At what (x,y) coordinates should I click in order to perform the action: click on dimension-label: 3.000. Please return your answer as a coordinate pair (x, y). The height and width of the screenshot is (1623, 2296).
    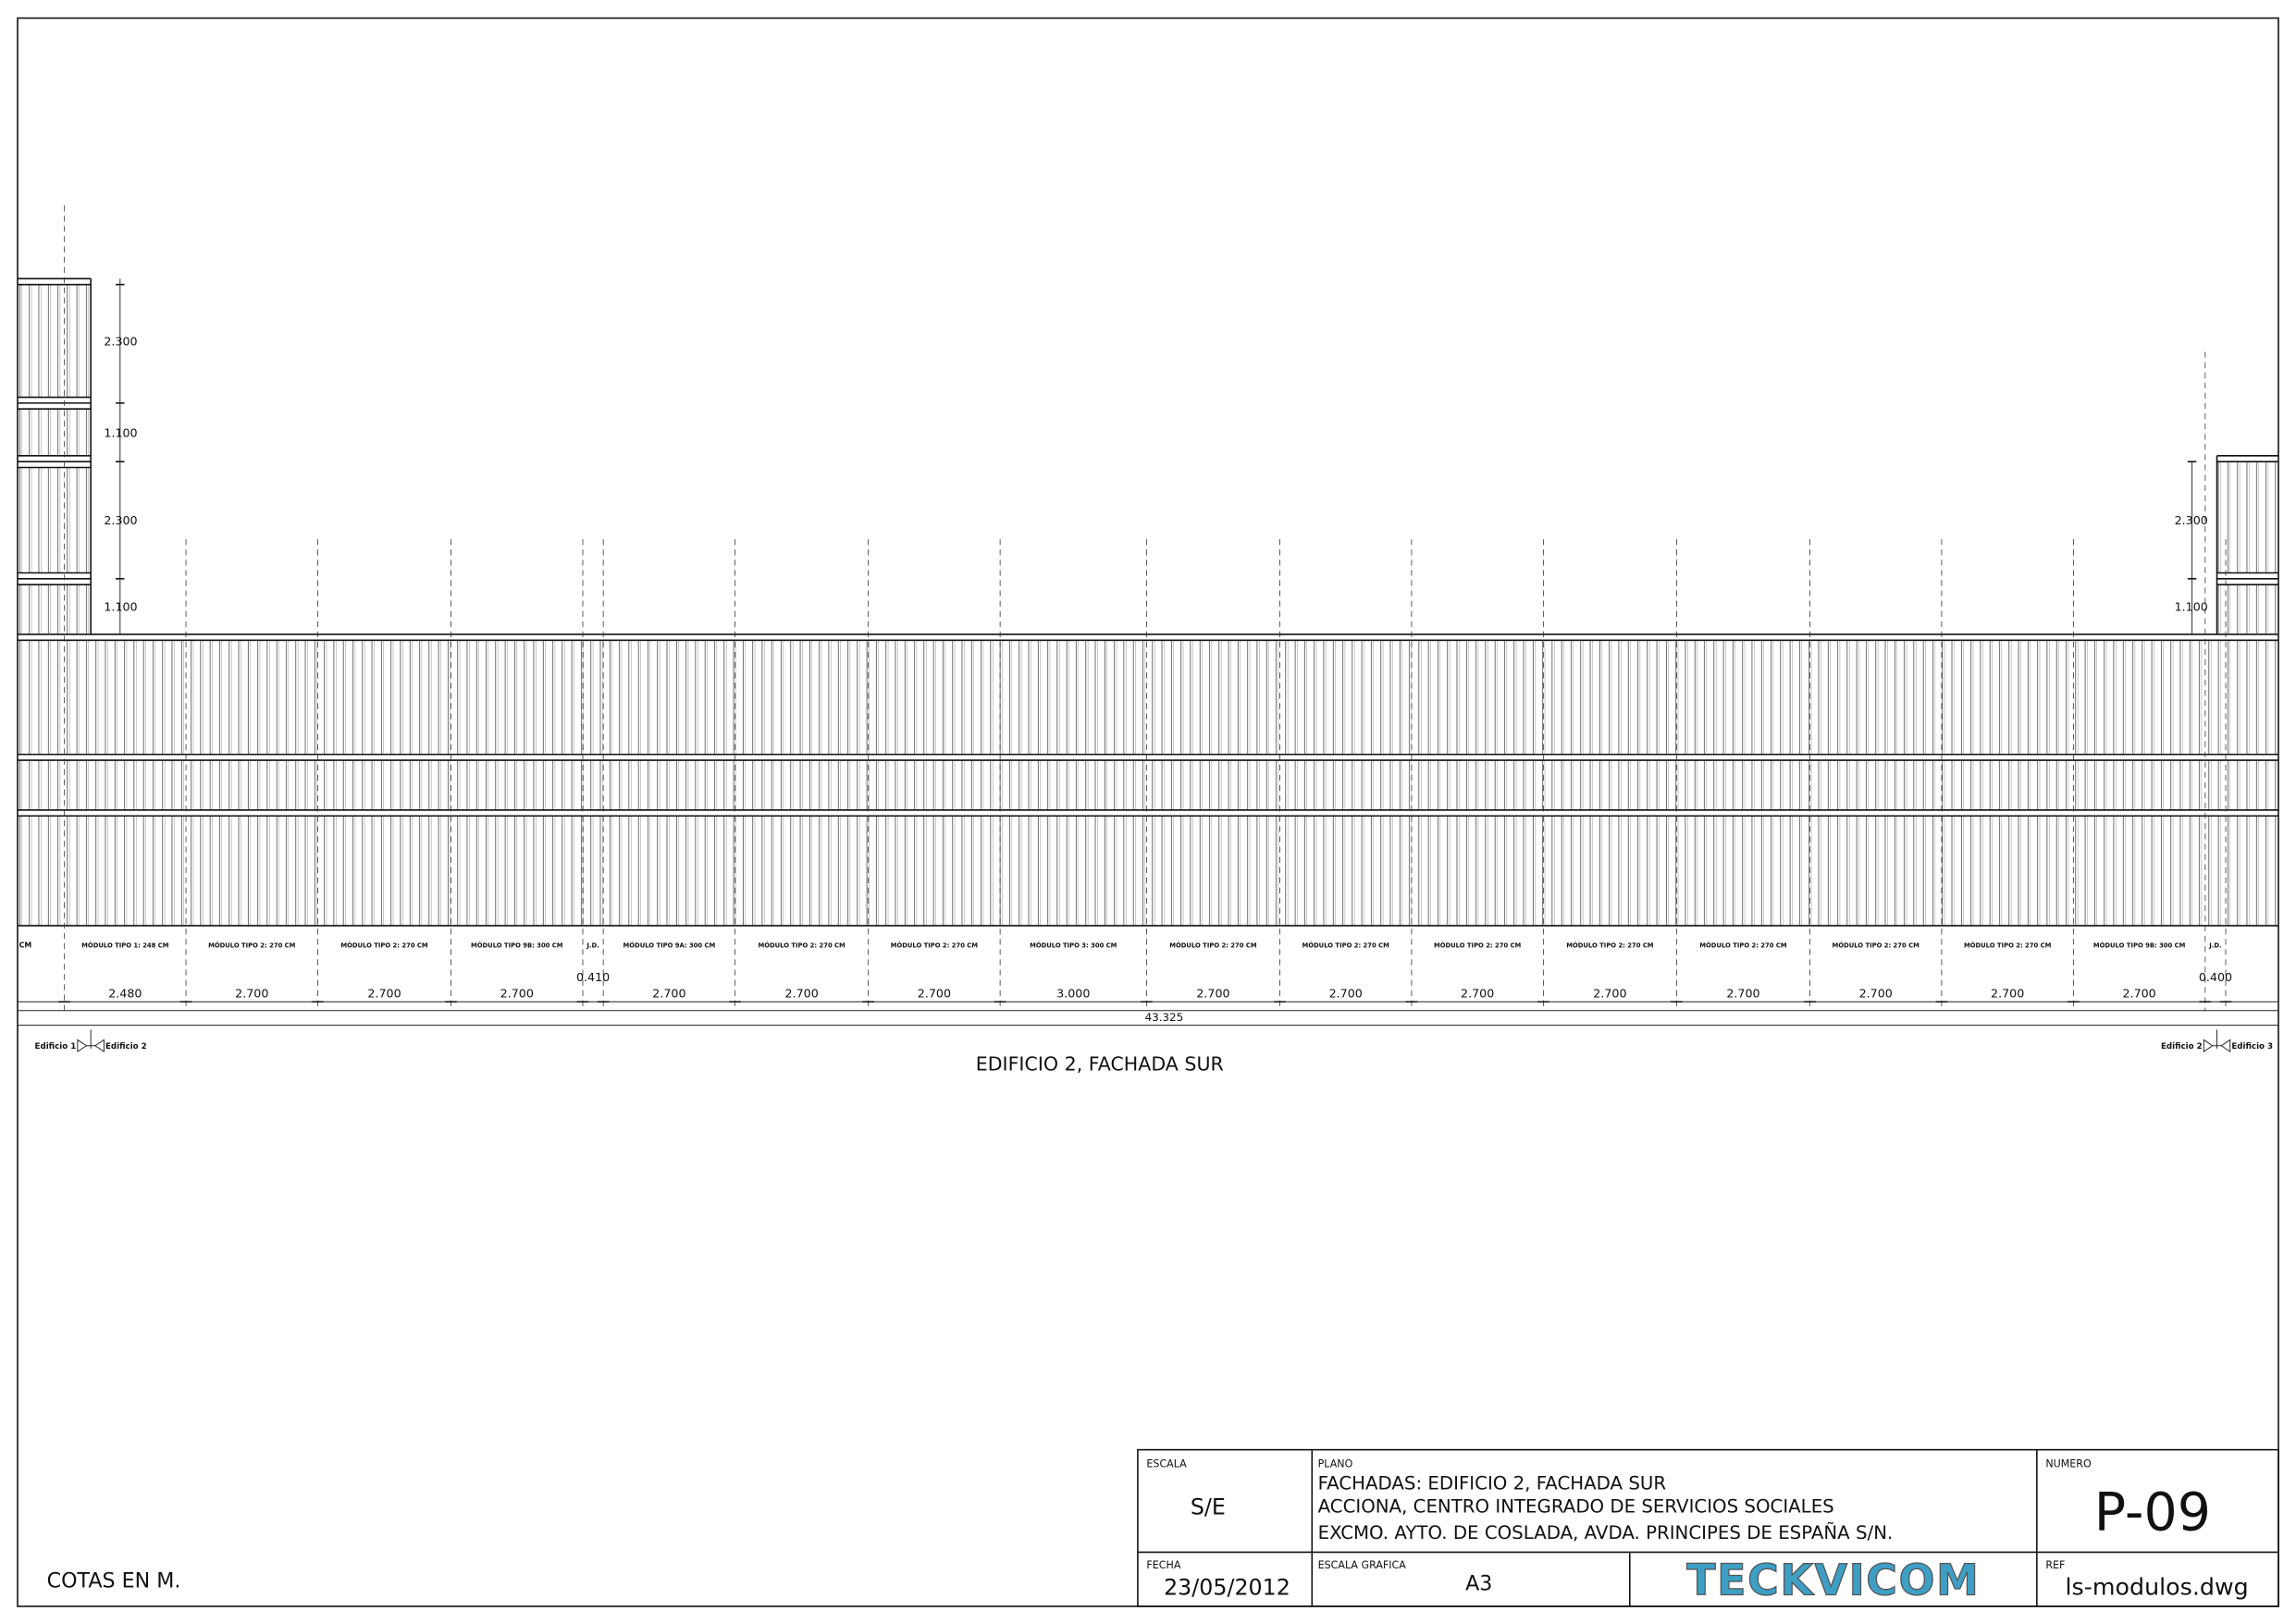
    Looking at the image, I should click on (1073, 994).